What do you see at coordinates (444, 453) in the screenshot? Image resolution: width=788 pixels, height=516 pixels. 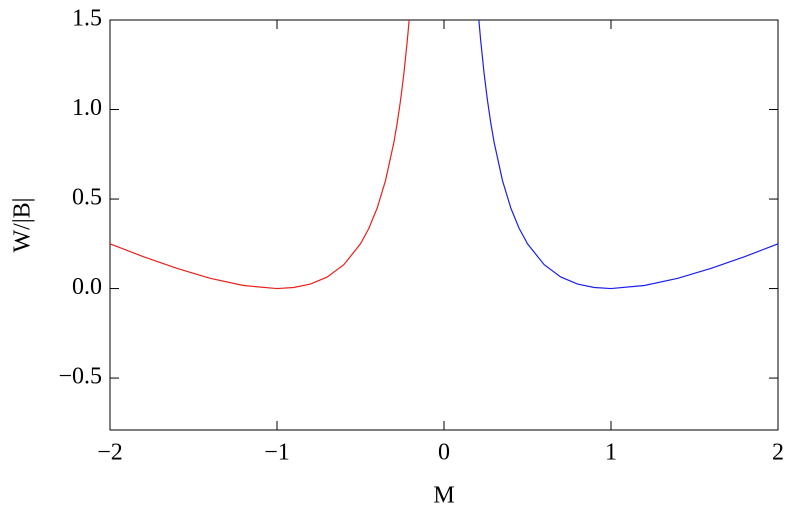 I see `x-tick-label: 0` at bounding box center [444, 453].